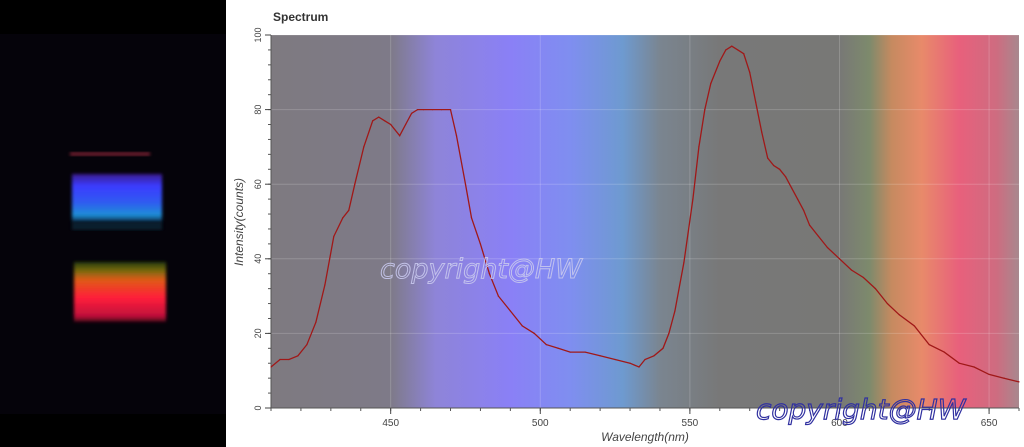 The image size is (1024, 447). Describe the element at coordinates (258, 184) in the screenshot. I see `y-tick-label: 60` at that location.